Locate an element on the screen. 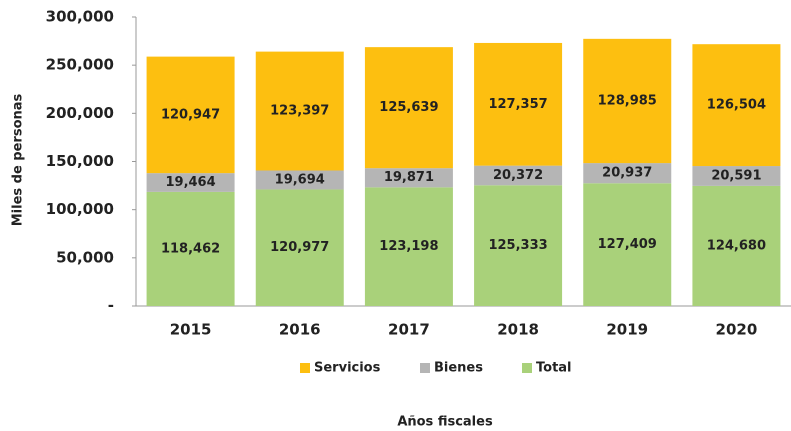 This screenshot has height=431, width=791. legend-label: Total is located at coordinates (554, 368).